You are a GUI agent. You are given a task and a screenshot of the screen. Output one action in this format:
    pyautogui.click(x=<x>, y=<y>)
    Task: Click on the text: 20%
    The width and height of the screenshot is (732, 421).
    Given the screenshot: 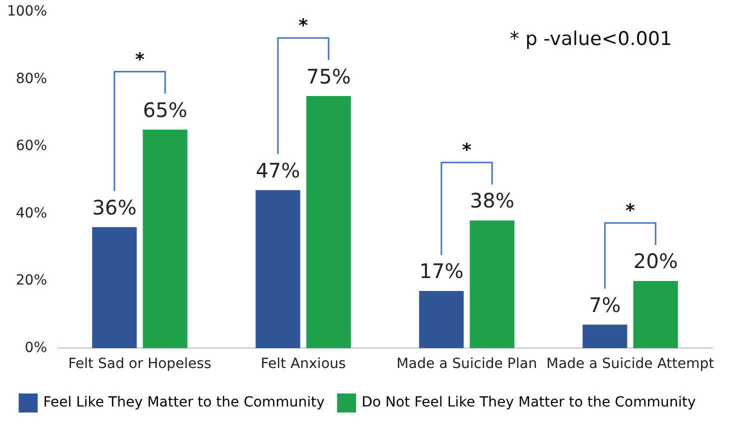 What is the action you would take?
    pyautogui.click(x=655, y=261)
    